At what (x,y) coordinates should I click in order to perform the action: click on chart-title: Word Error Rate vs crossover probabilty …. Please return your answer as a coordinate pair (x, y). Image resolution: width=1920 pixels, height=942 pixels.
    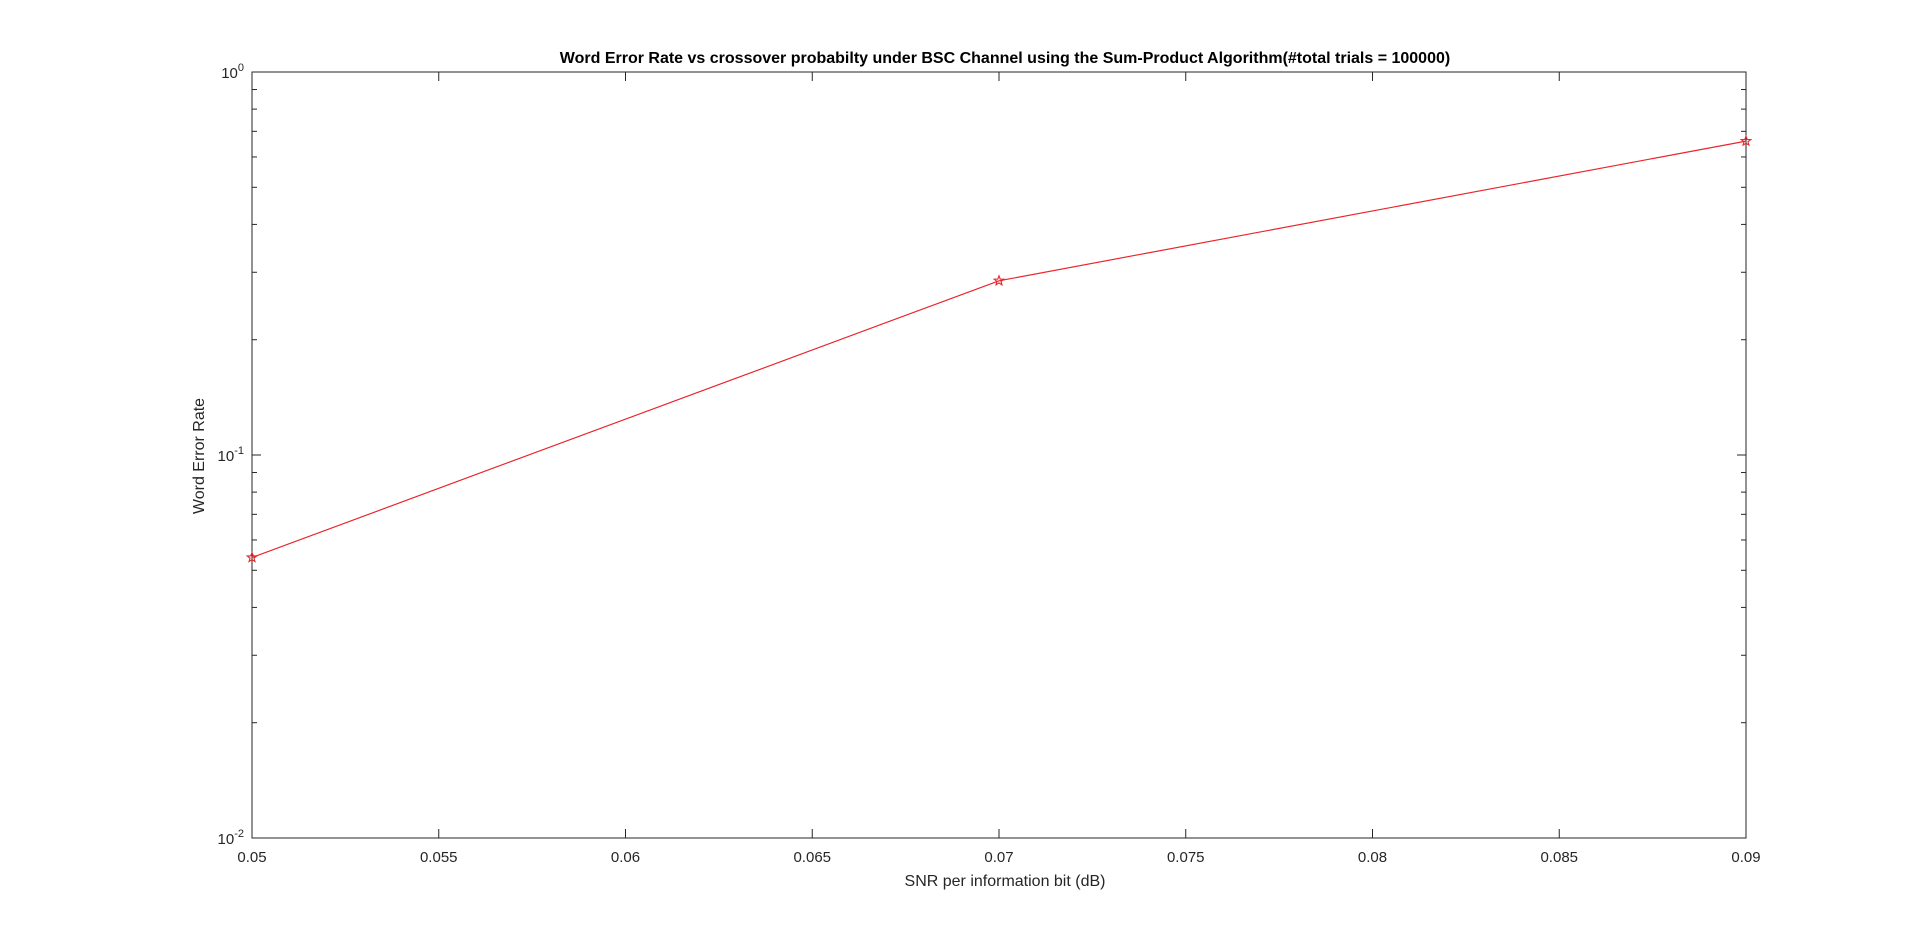
    Looking at the image, I should click on (1005, 58).